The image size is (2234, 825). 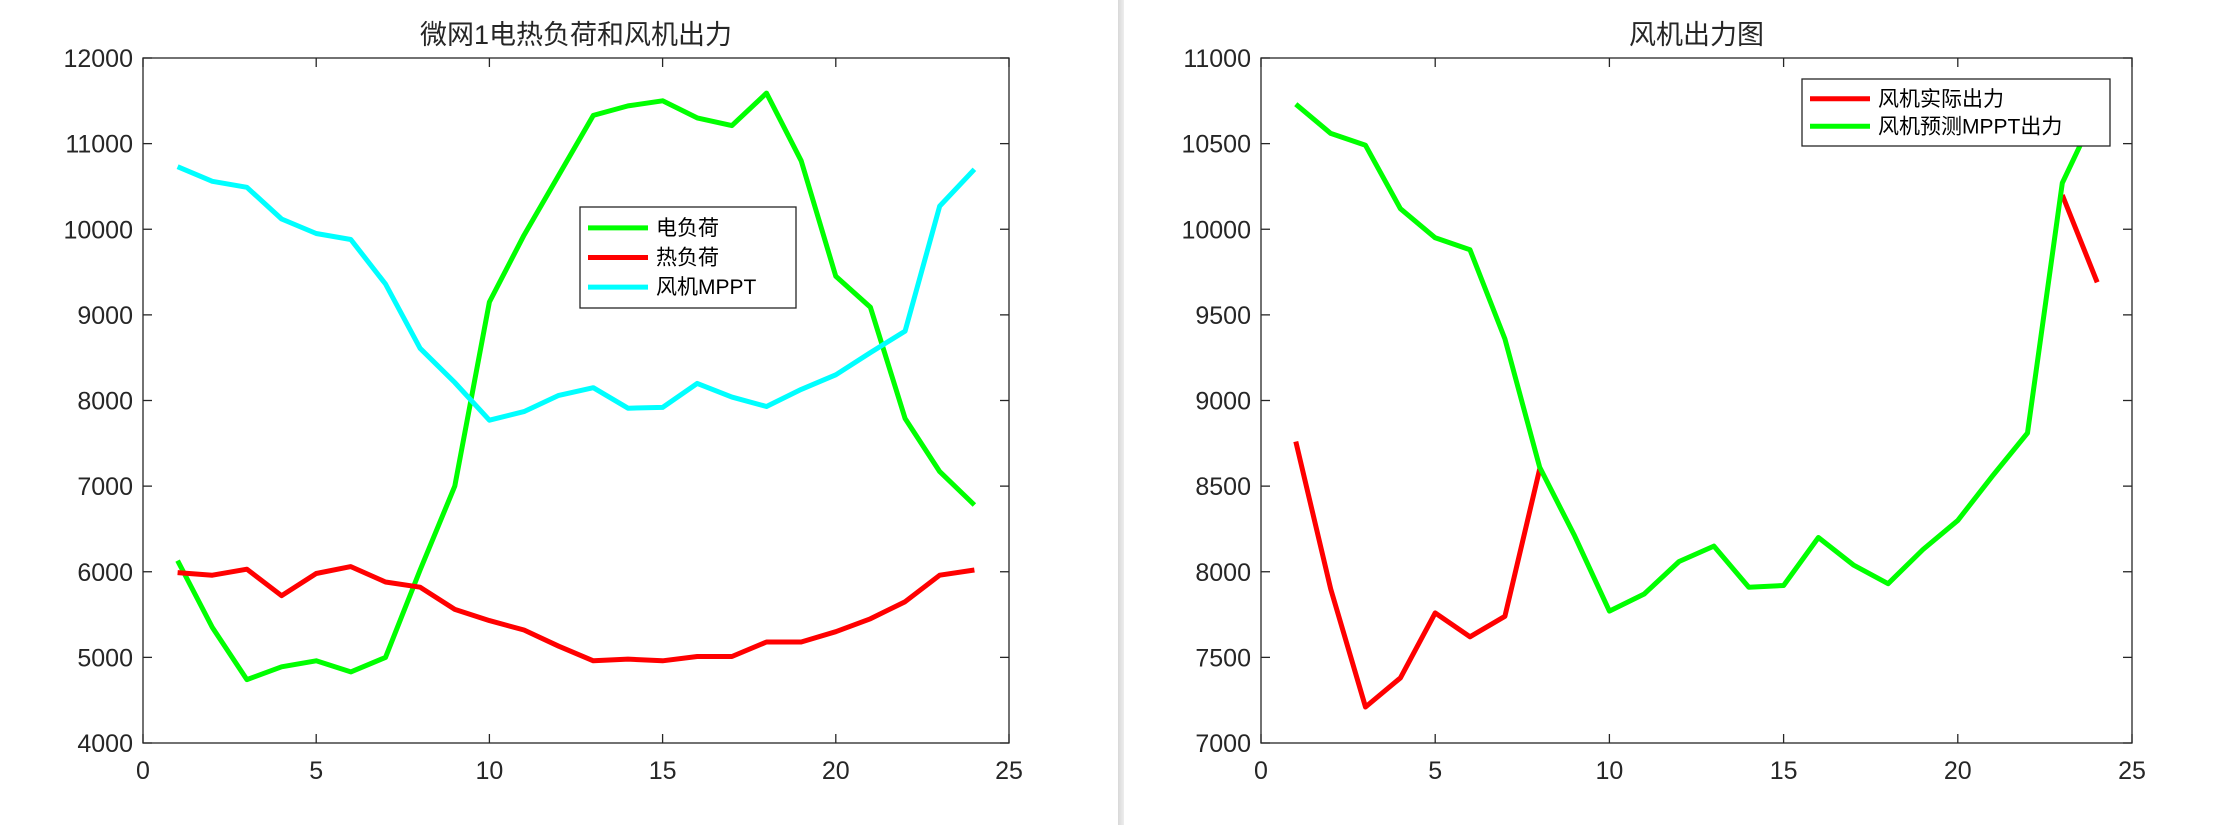 I want to click on legend-label: 热负荷, so click(x=687, y=258).